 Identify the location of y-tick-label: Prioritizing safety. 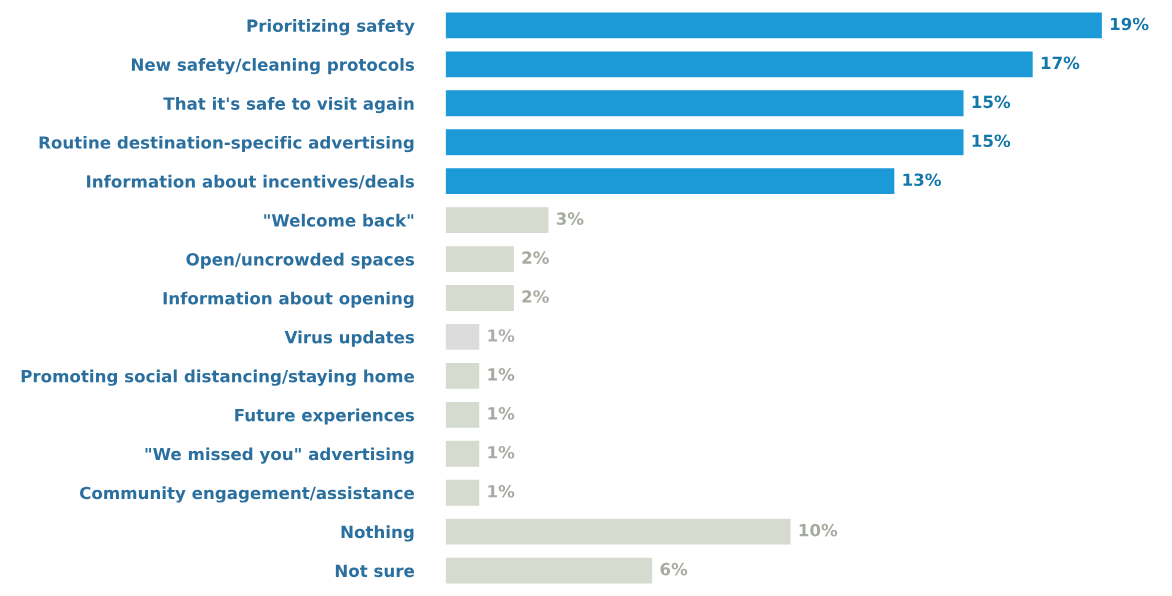
(331, 27).